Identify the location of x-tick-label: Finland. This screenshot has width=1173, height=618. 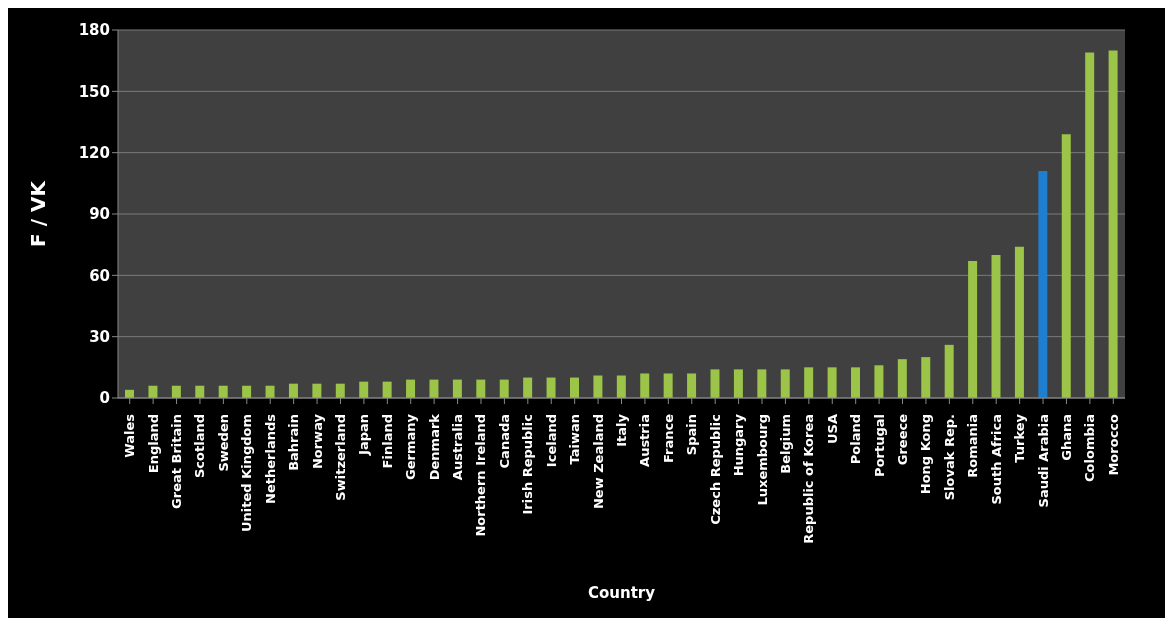
(387, 441).